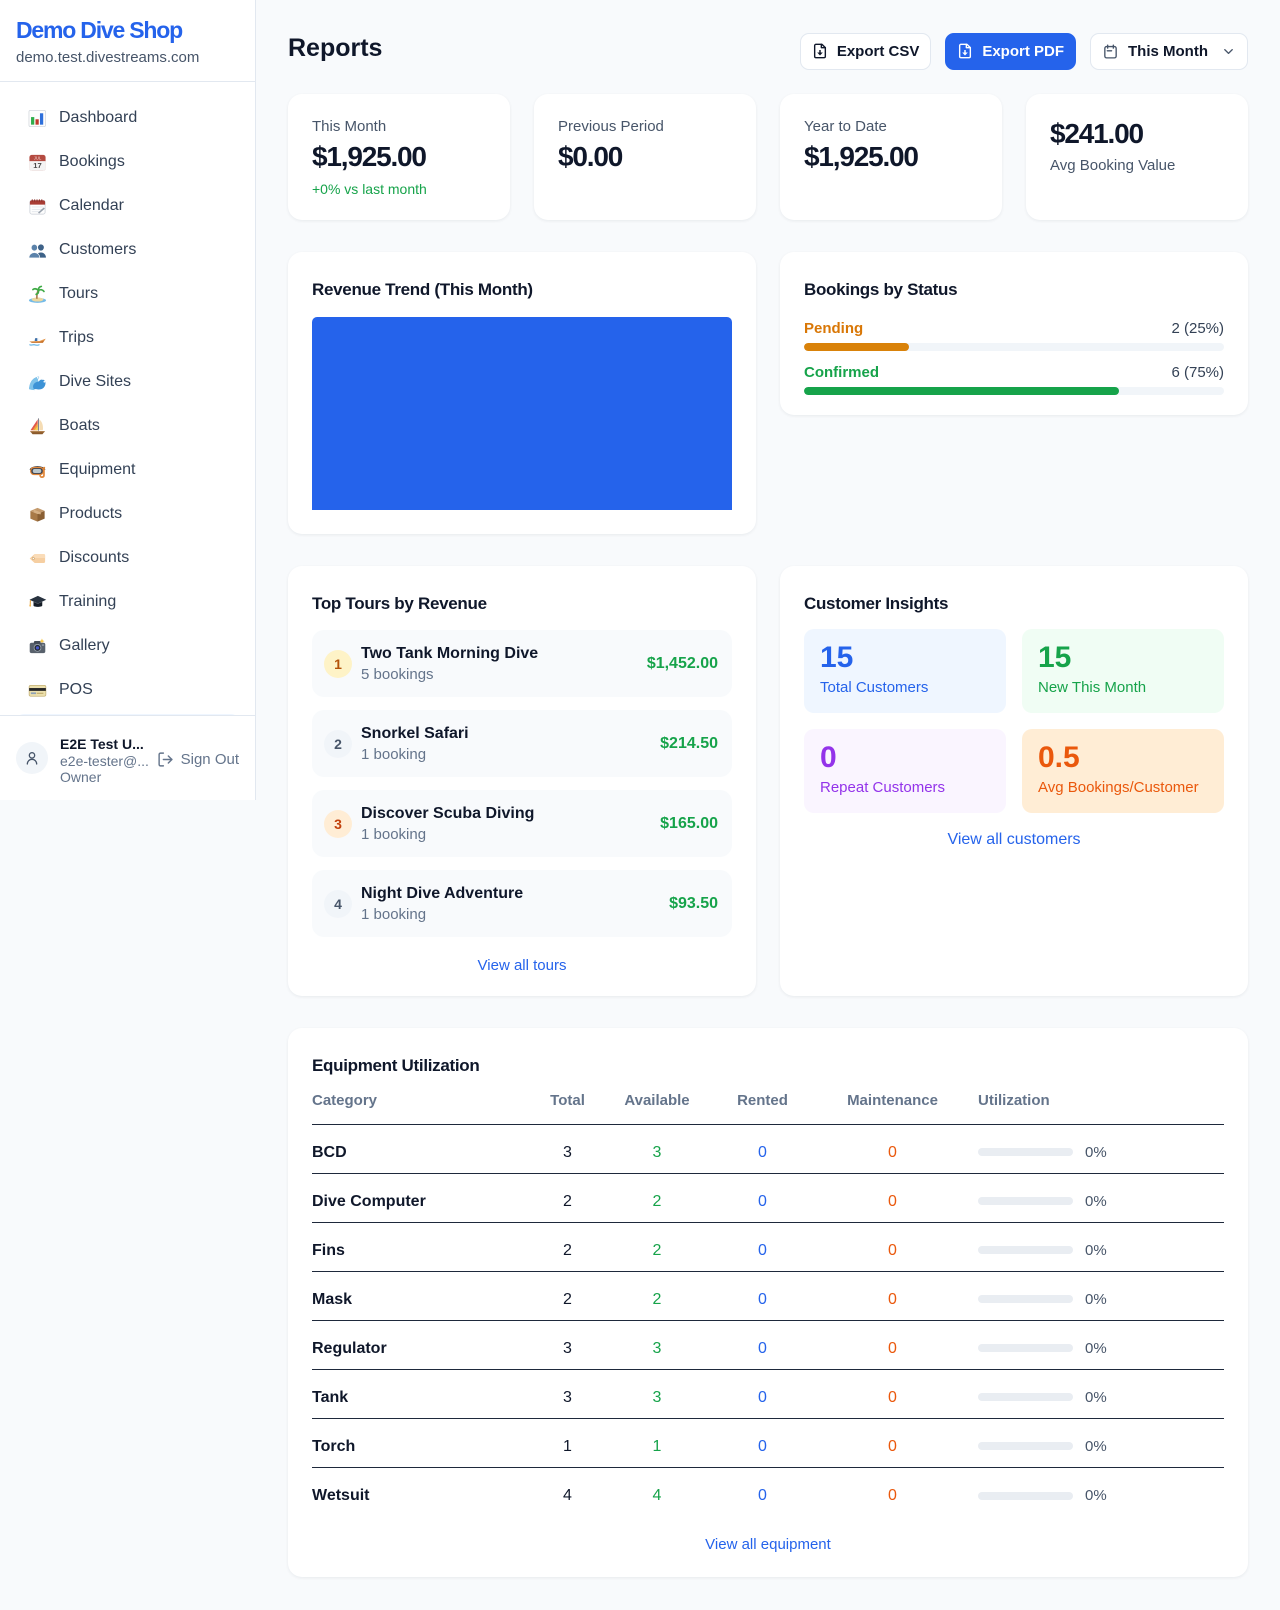 Image resolution: width=1280 pixels, height=1610 pixels. Describe the element at coordinates (37, 165) in the screenshot. I see `svg-text: 17` at that location.